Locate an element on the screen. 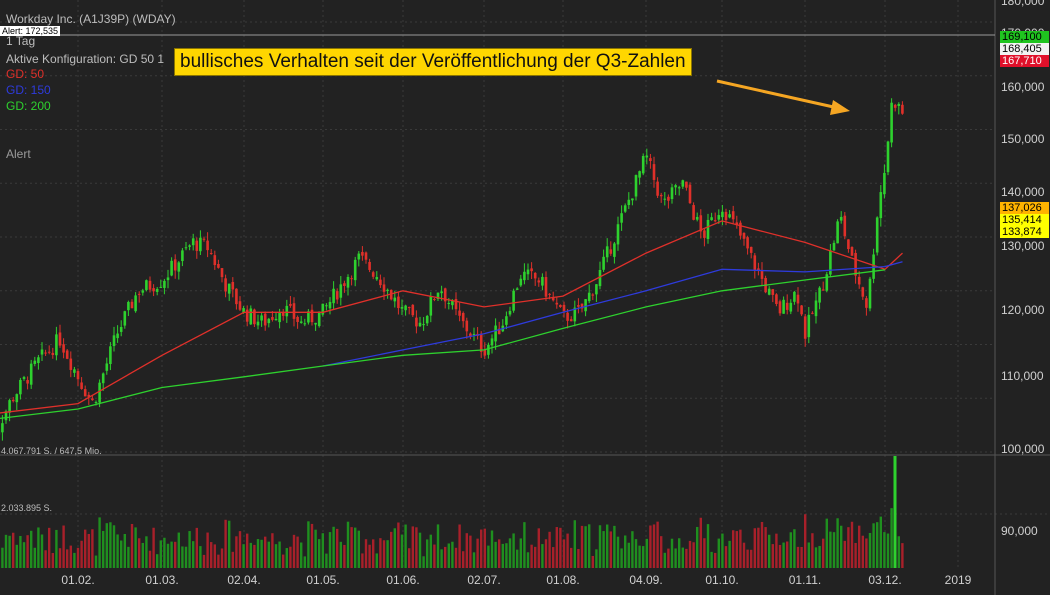 The height and width of the screenshot is (595, 1050). volume-spike-bar is located at coordinates (895, 512).